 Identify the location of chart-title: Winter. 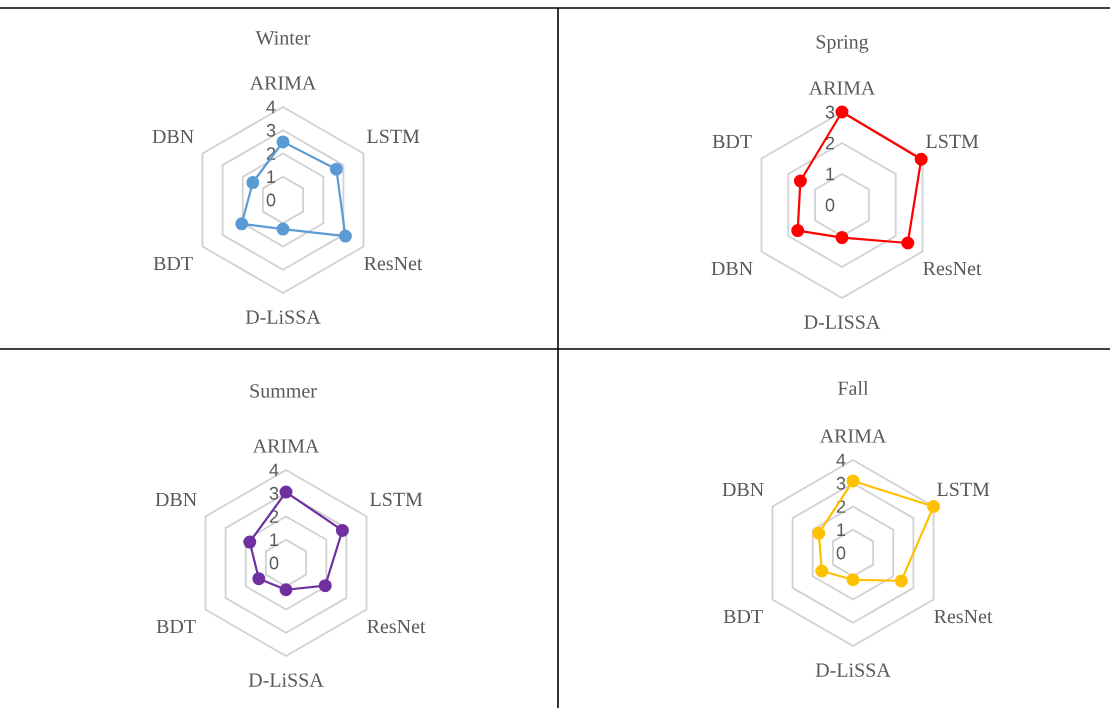
(283, 38).